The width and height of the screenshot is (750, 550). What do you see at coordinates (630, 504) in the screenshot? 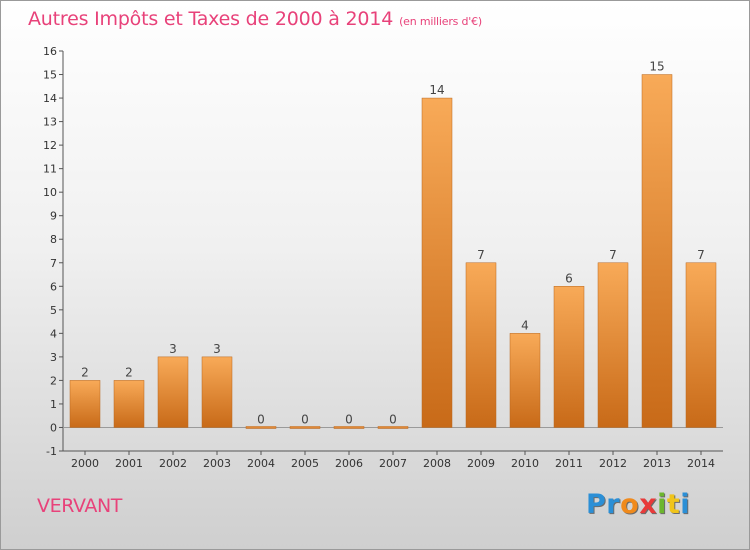
I see `logo-letter: o` at bounding box center [630, 504].